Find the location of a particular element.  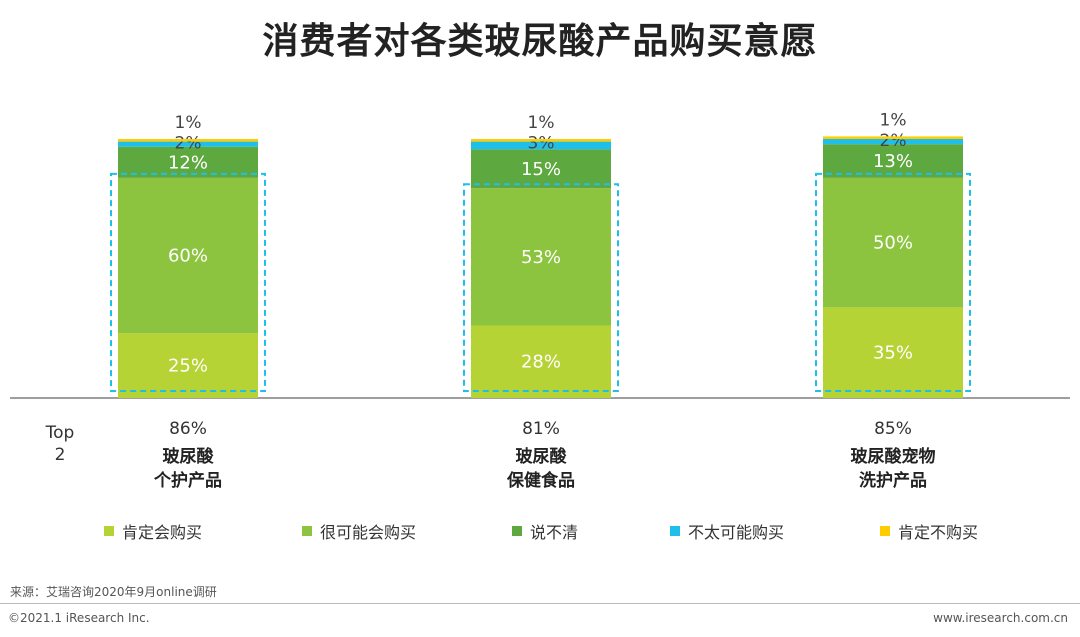

data-label-1-2: 15% is located at coordinates (541, 169).